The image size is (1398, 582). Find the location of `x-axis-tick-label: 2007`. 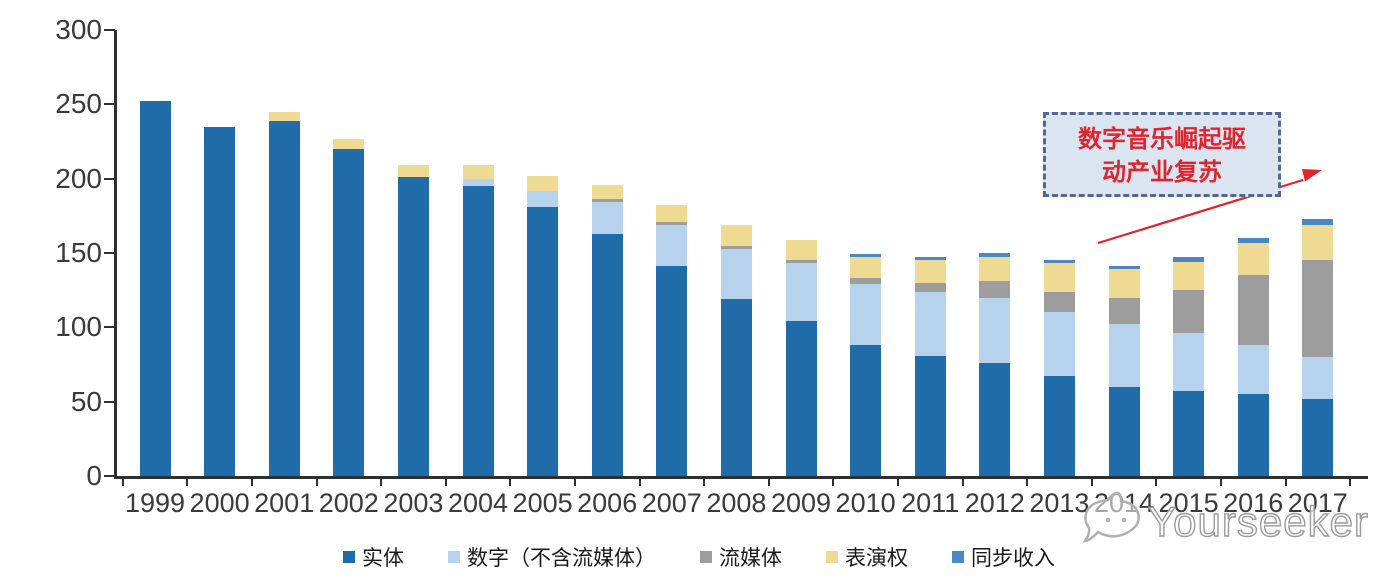

x-axis-tick-label: 2007 is located at coordinates (671, 503).